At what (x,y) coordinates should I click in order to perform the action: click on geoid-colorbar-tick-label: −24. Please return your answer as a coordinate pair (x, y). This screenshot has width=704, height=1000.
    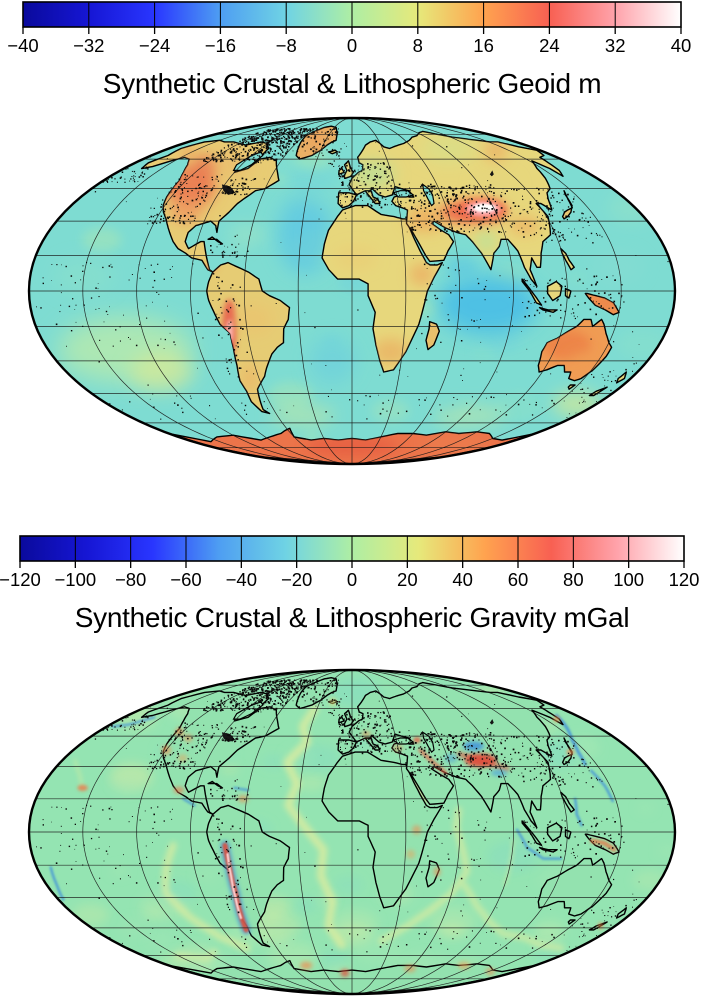
    Looking at the image, I should click on (154, 45).